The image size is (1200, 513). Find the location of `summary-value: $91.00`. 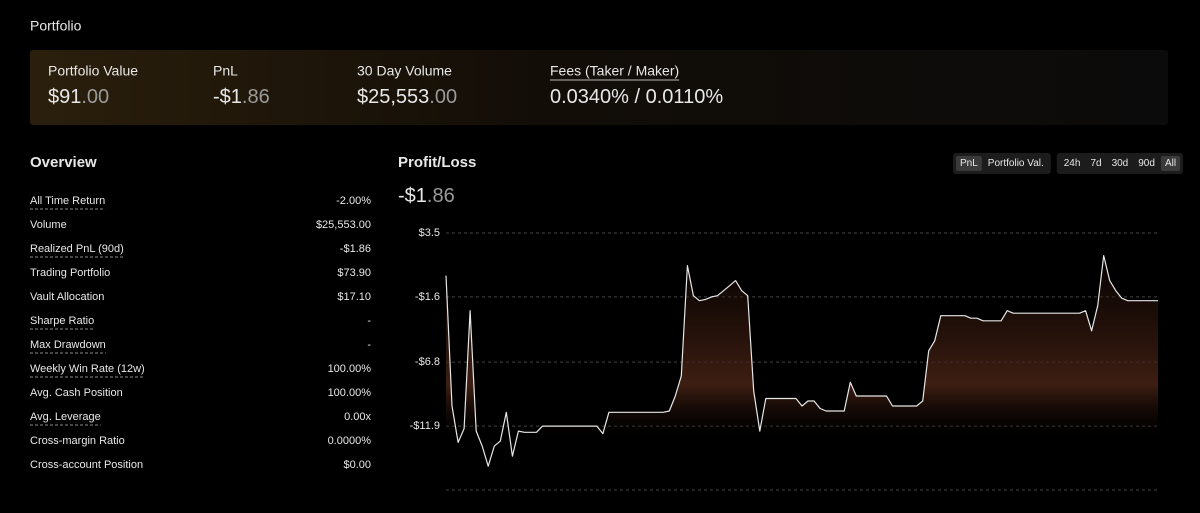

summary-value: $91.00 is located at coordinates (78, 97).